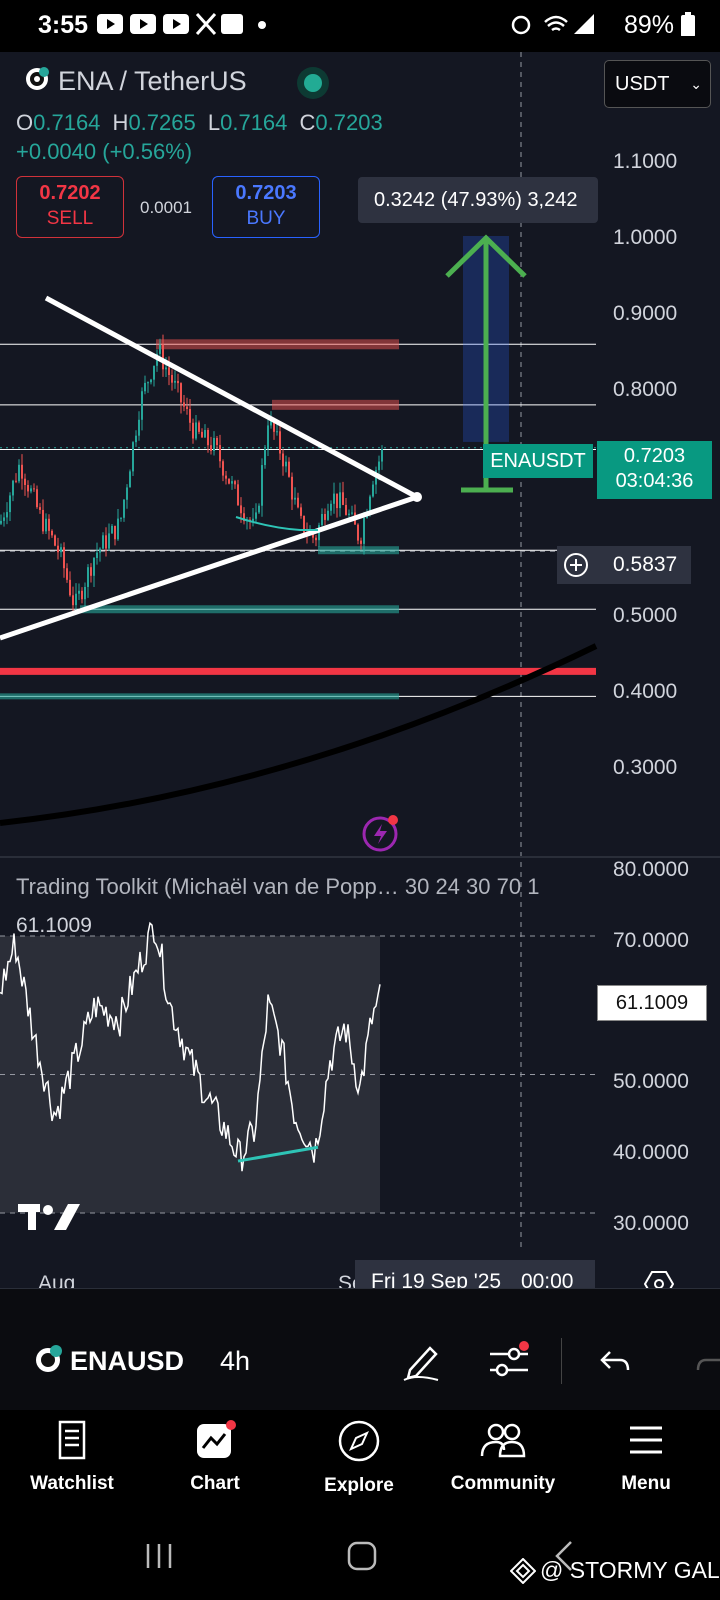 This screenshot has width=720, height=1600. I want to click on nav-watchlist: Watchlist, so click(72, 1457).